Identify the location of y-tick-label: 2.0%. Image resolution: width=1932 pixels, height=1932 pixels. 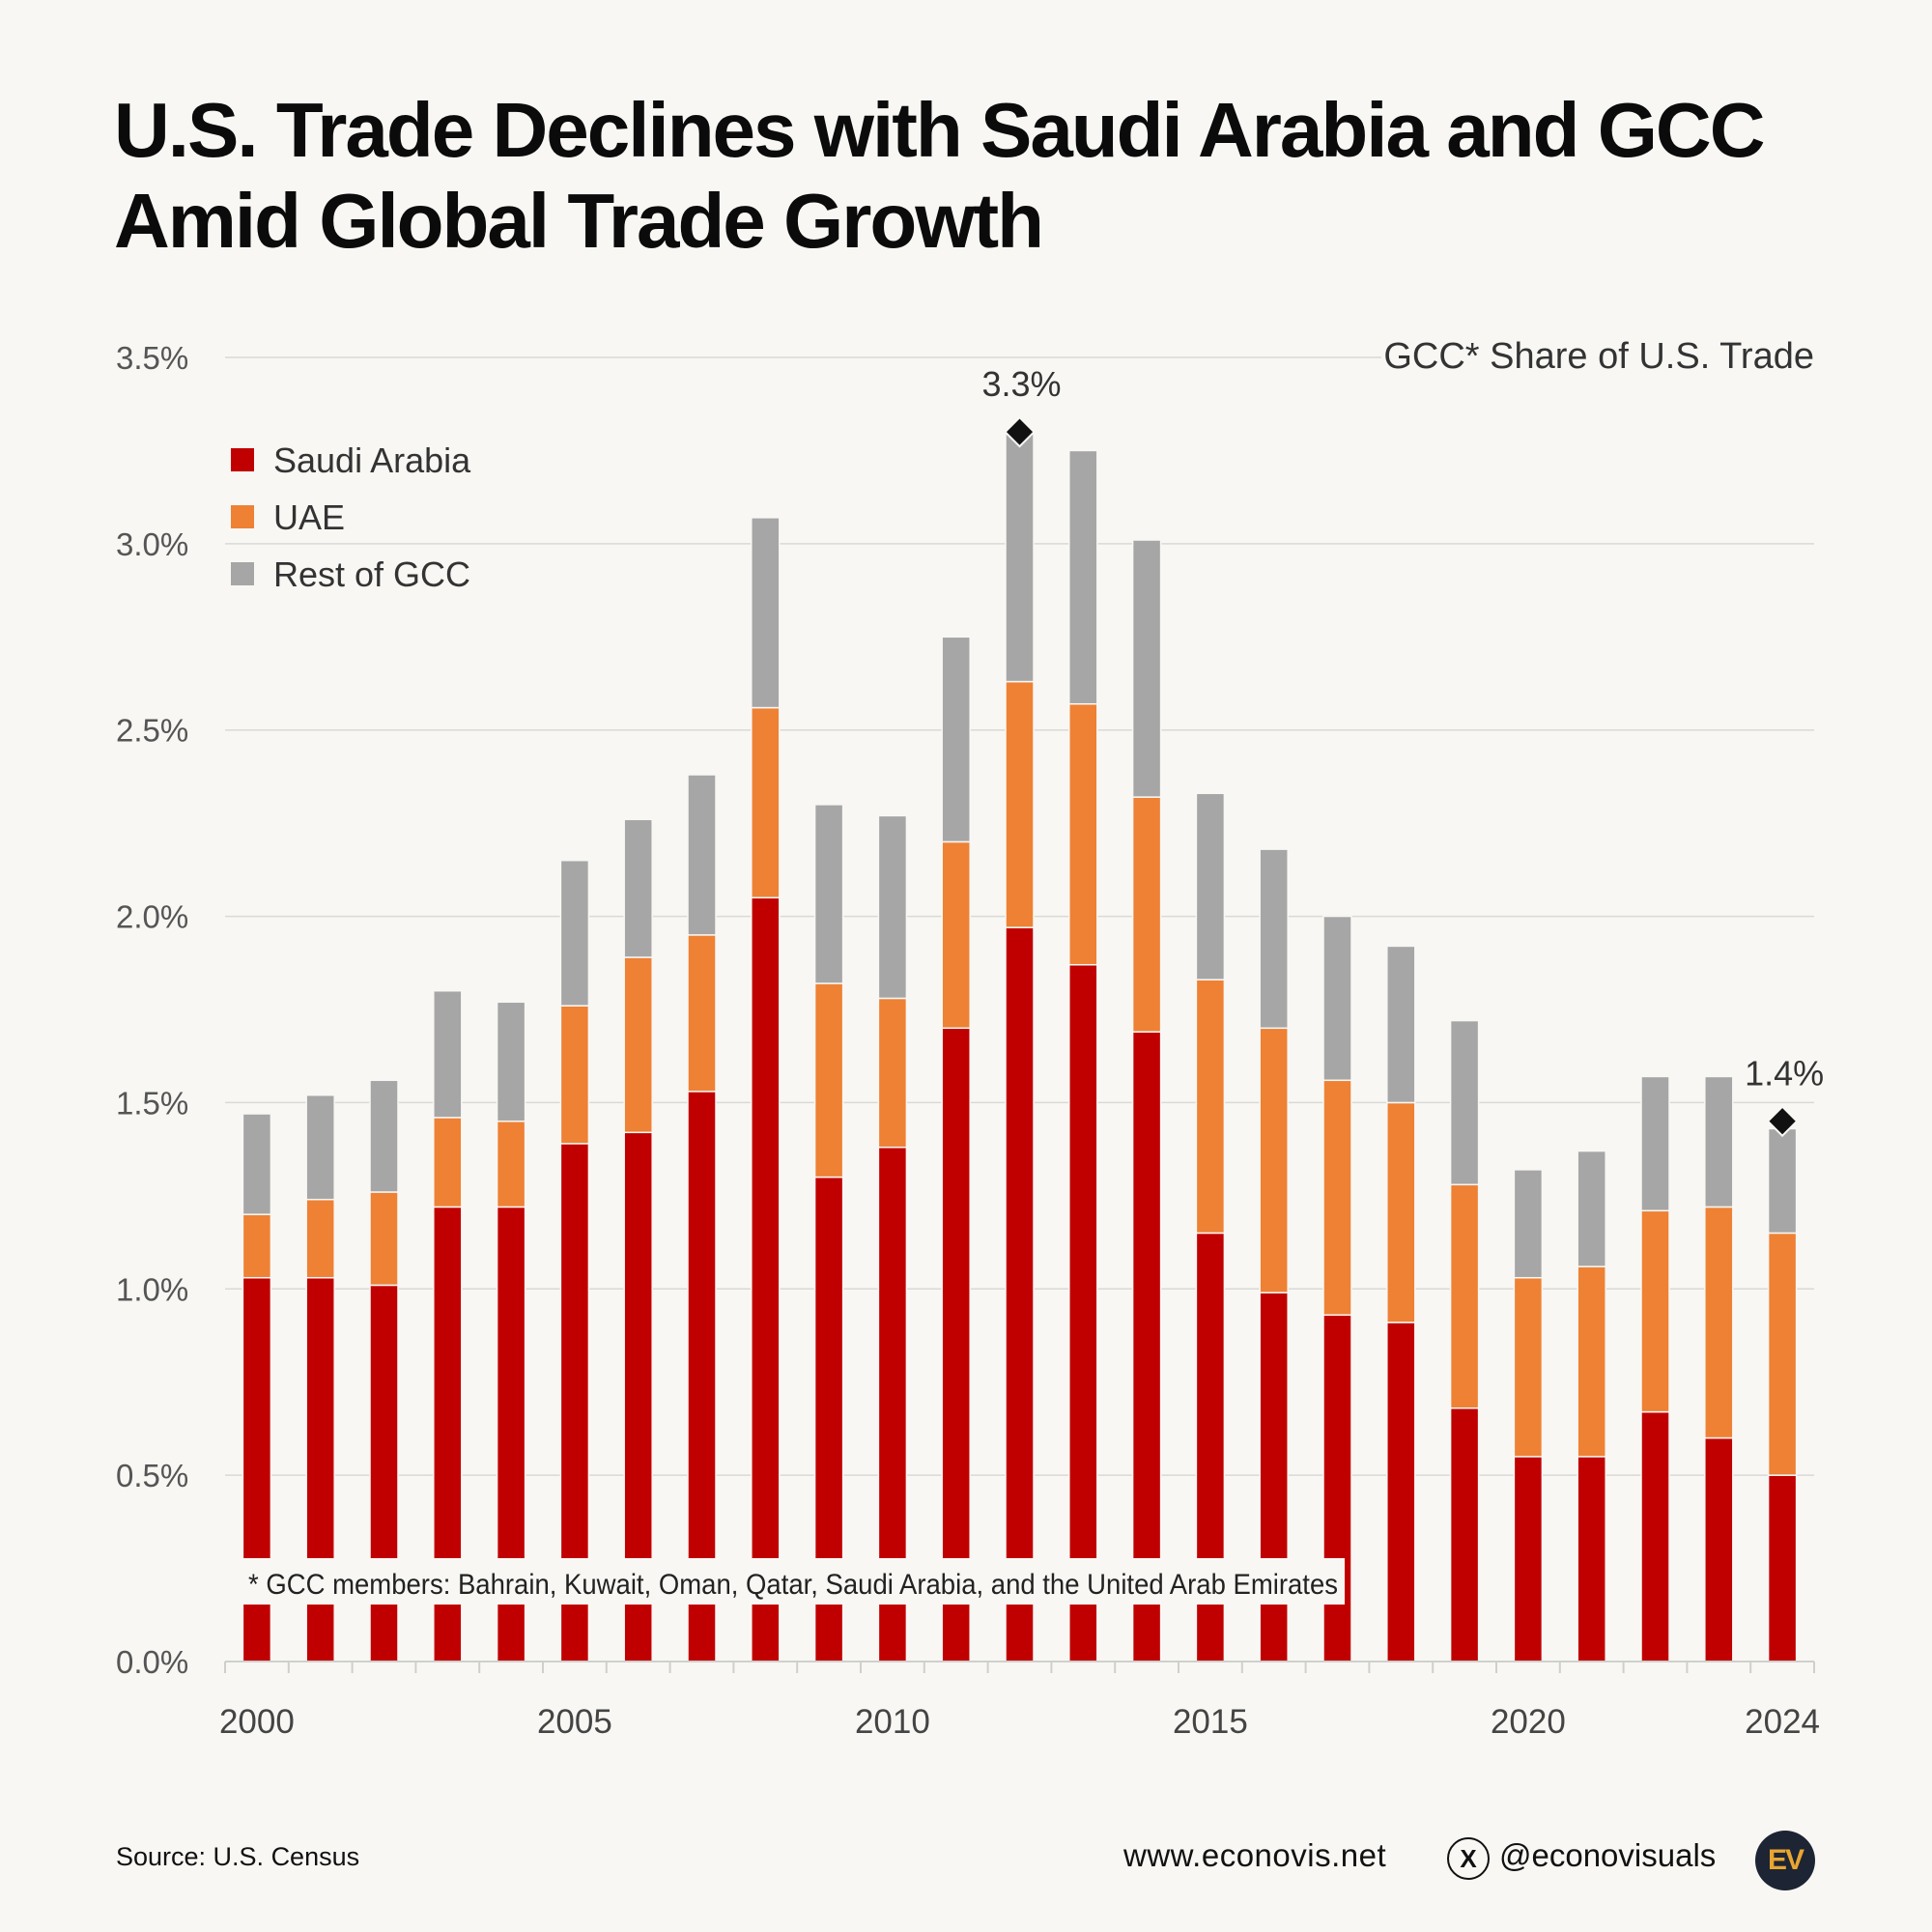
(152, 917).